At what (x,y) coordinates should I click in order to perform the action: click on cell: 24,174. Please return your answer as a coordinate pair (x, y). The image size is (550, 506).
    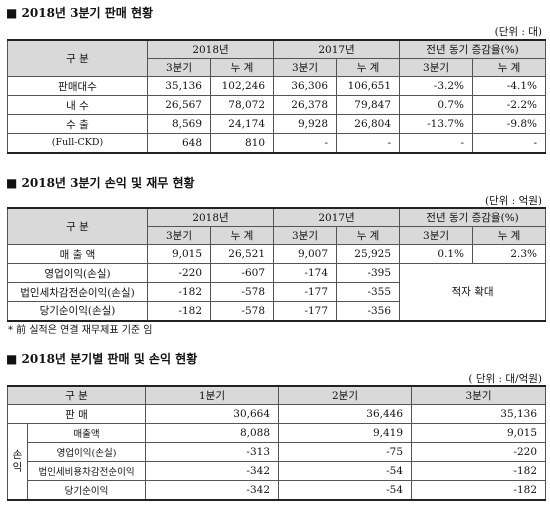
    Looking at the image, I should click on (242, 124).